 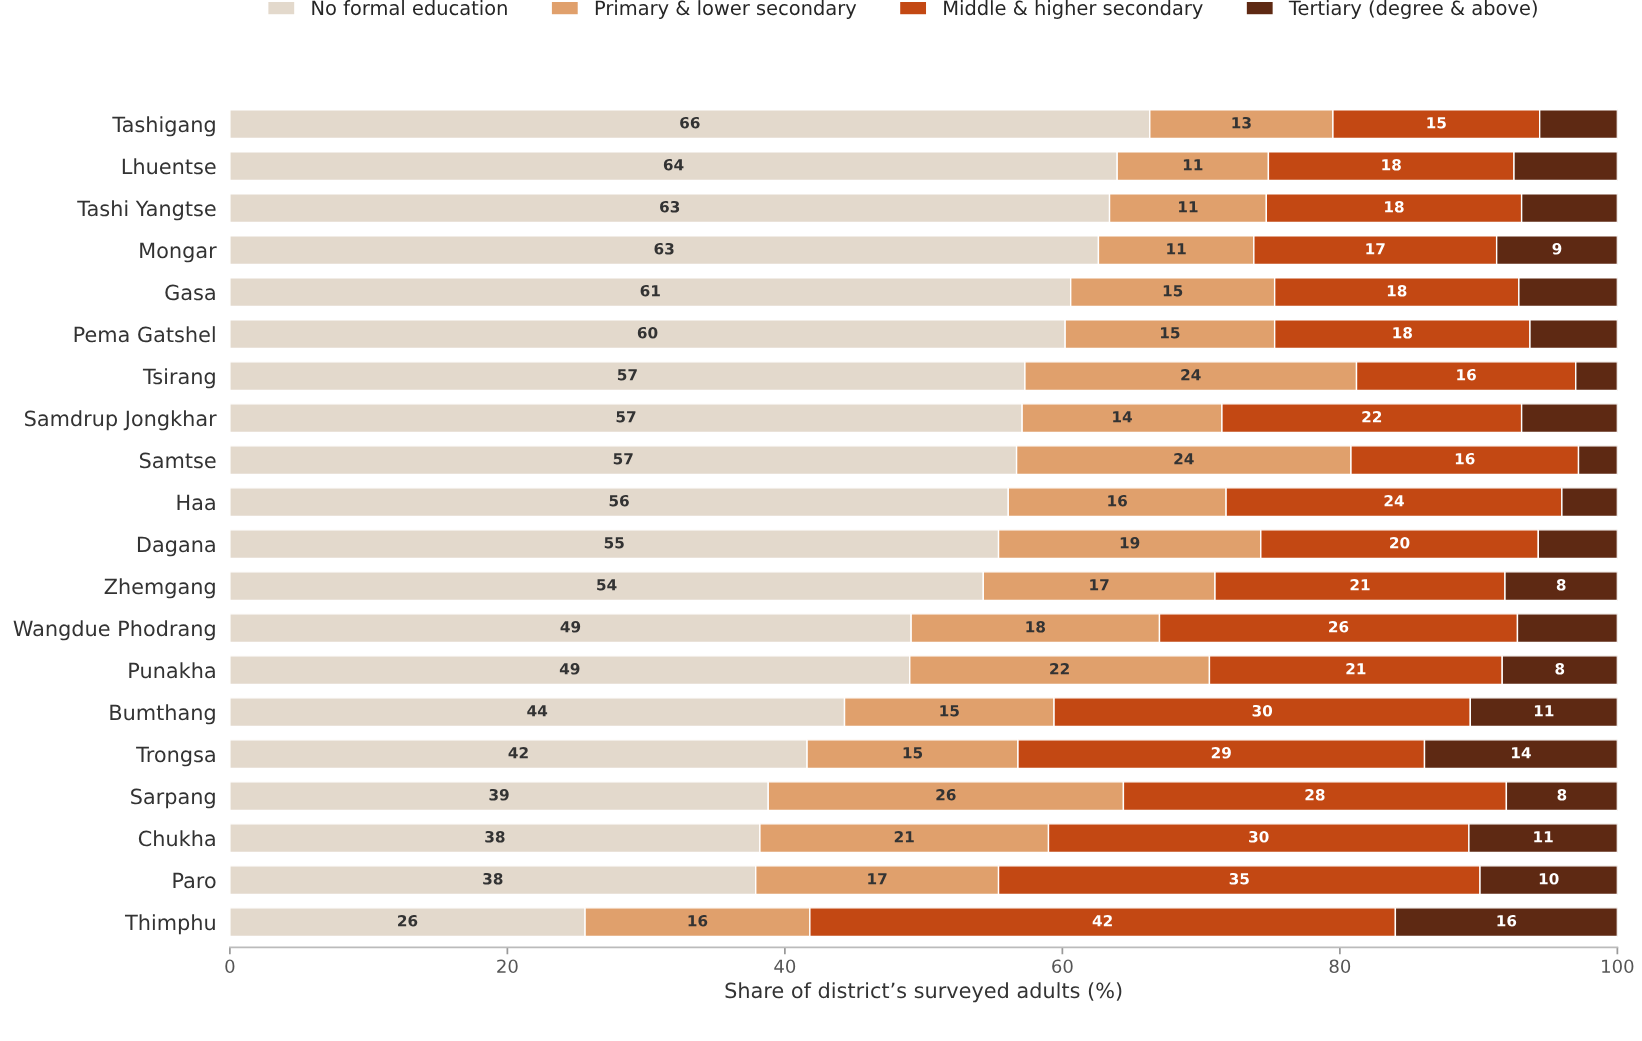 What do you see at coordinates (537, 711) in the screenshot?
I see `data-label: 44` at bounding box center [537, 711].